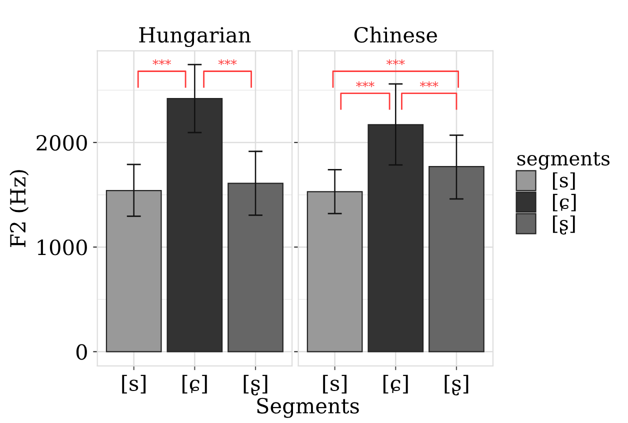  What do you see at coordinates (308, 408) in the screenshot?
I see `x-axis-title: Segments` at bounding box center [308, 408].